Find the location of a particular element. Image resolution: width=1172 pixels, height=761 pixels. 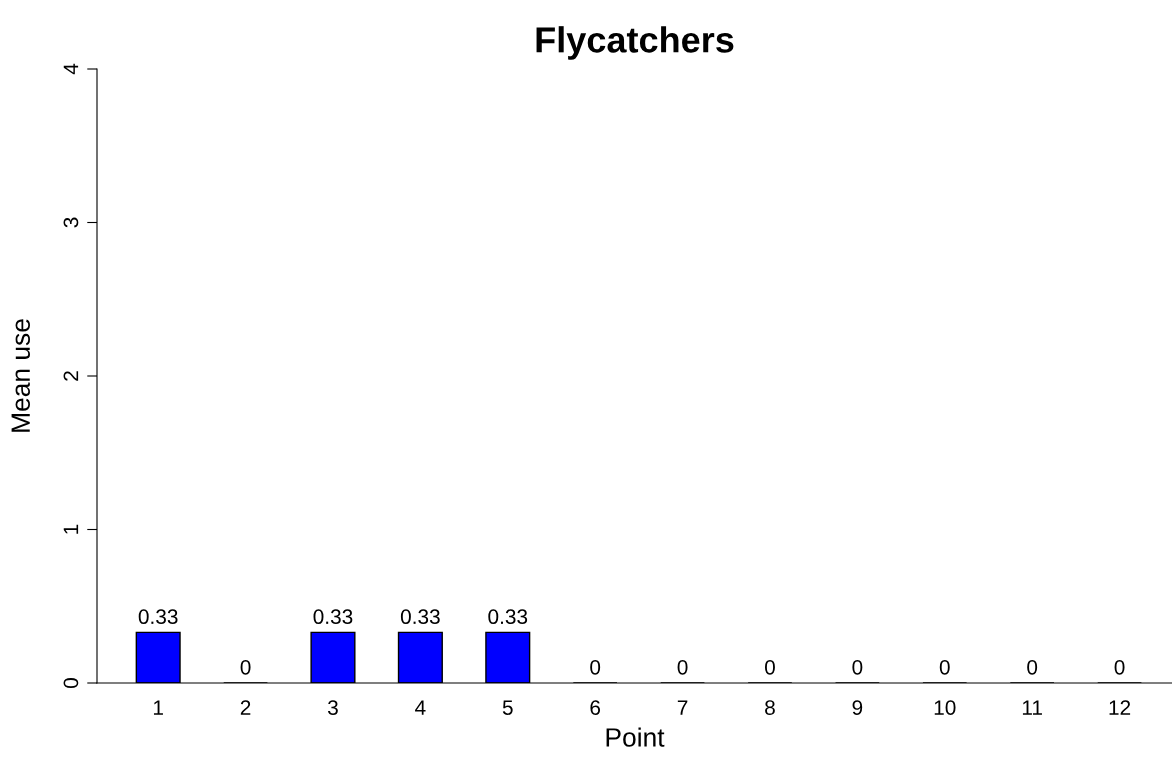

x-tick-label: 4 is located at coordinates (420, 707).